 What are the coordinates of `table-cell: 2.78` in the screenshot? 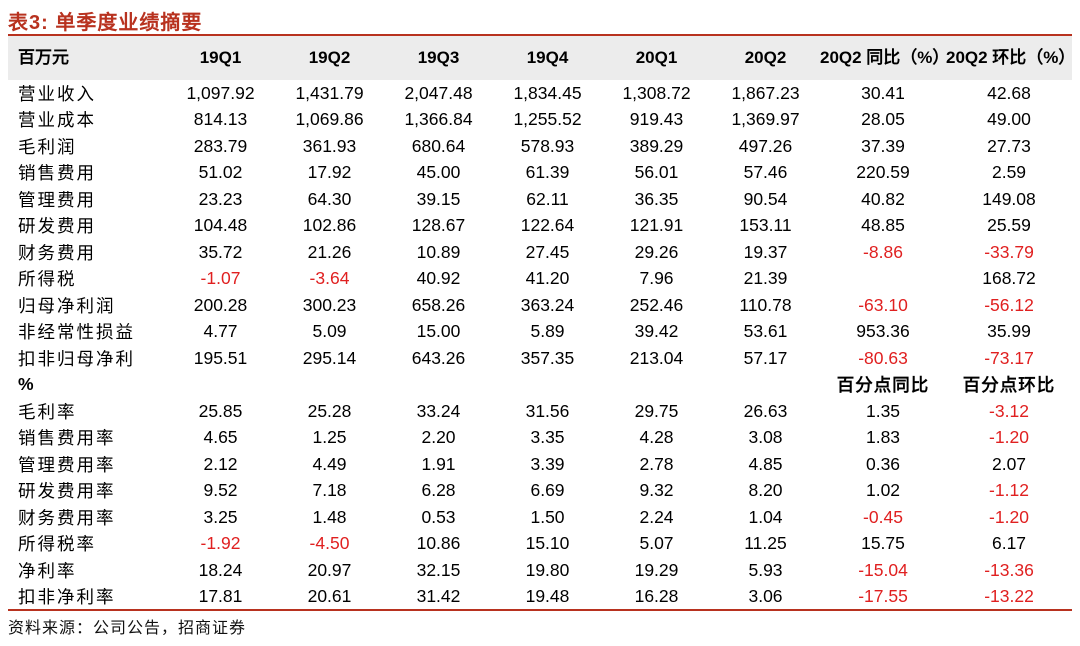 It's located at (656, 463).